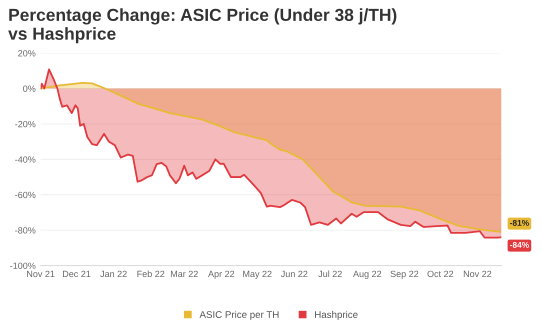 This screenshot has width=542, height=332. What do you see at coordinates (23, 265) in the screenshot?
I see `y-tick-label: -100%` at bounding box center [23, 265].